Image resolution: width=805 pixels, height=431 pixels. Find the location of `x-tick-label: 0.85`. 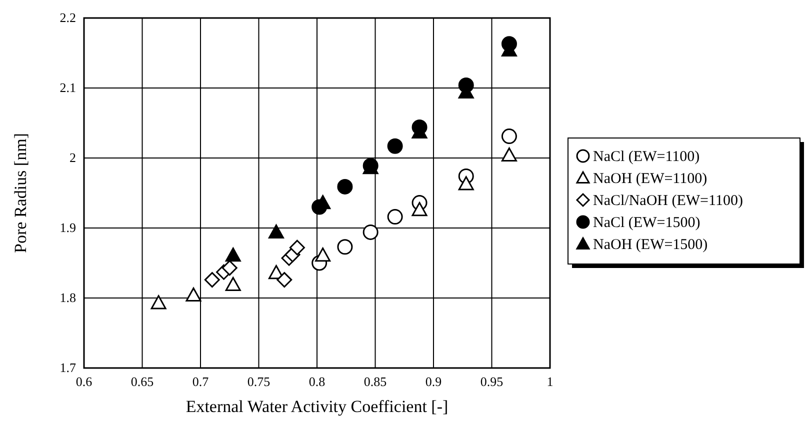

x-tick-label: 0.85 is located at coordinates (375, 381).